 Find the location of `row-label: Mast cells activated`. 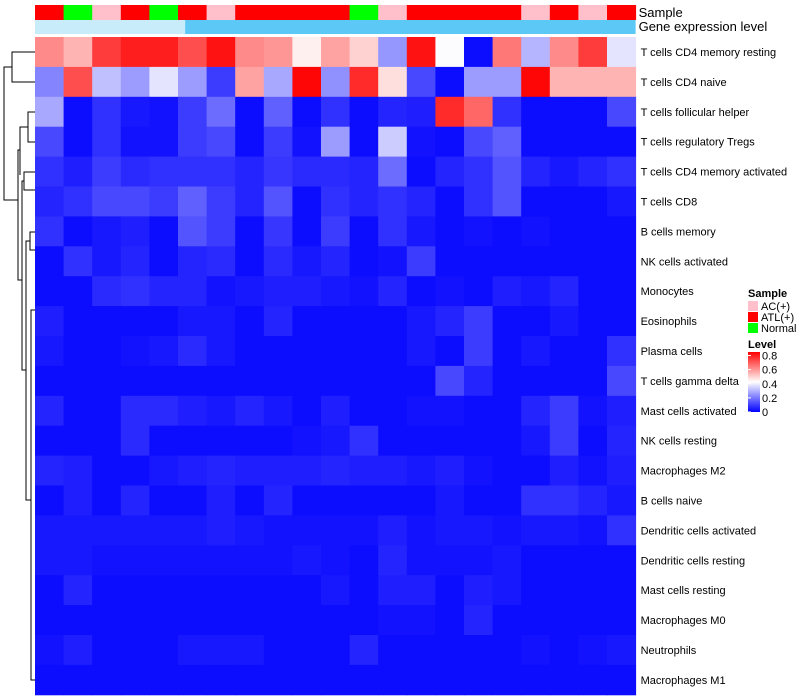

row-label: Mast cells activated is located at coordinates (689, 412).